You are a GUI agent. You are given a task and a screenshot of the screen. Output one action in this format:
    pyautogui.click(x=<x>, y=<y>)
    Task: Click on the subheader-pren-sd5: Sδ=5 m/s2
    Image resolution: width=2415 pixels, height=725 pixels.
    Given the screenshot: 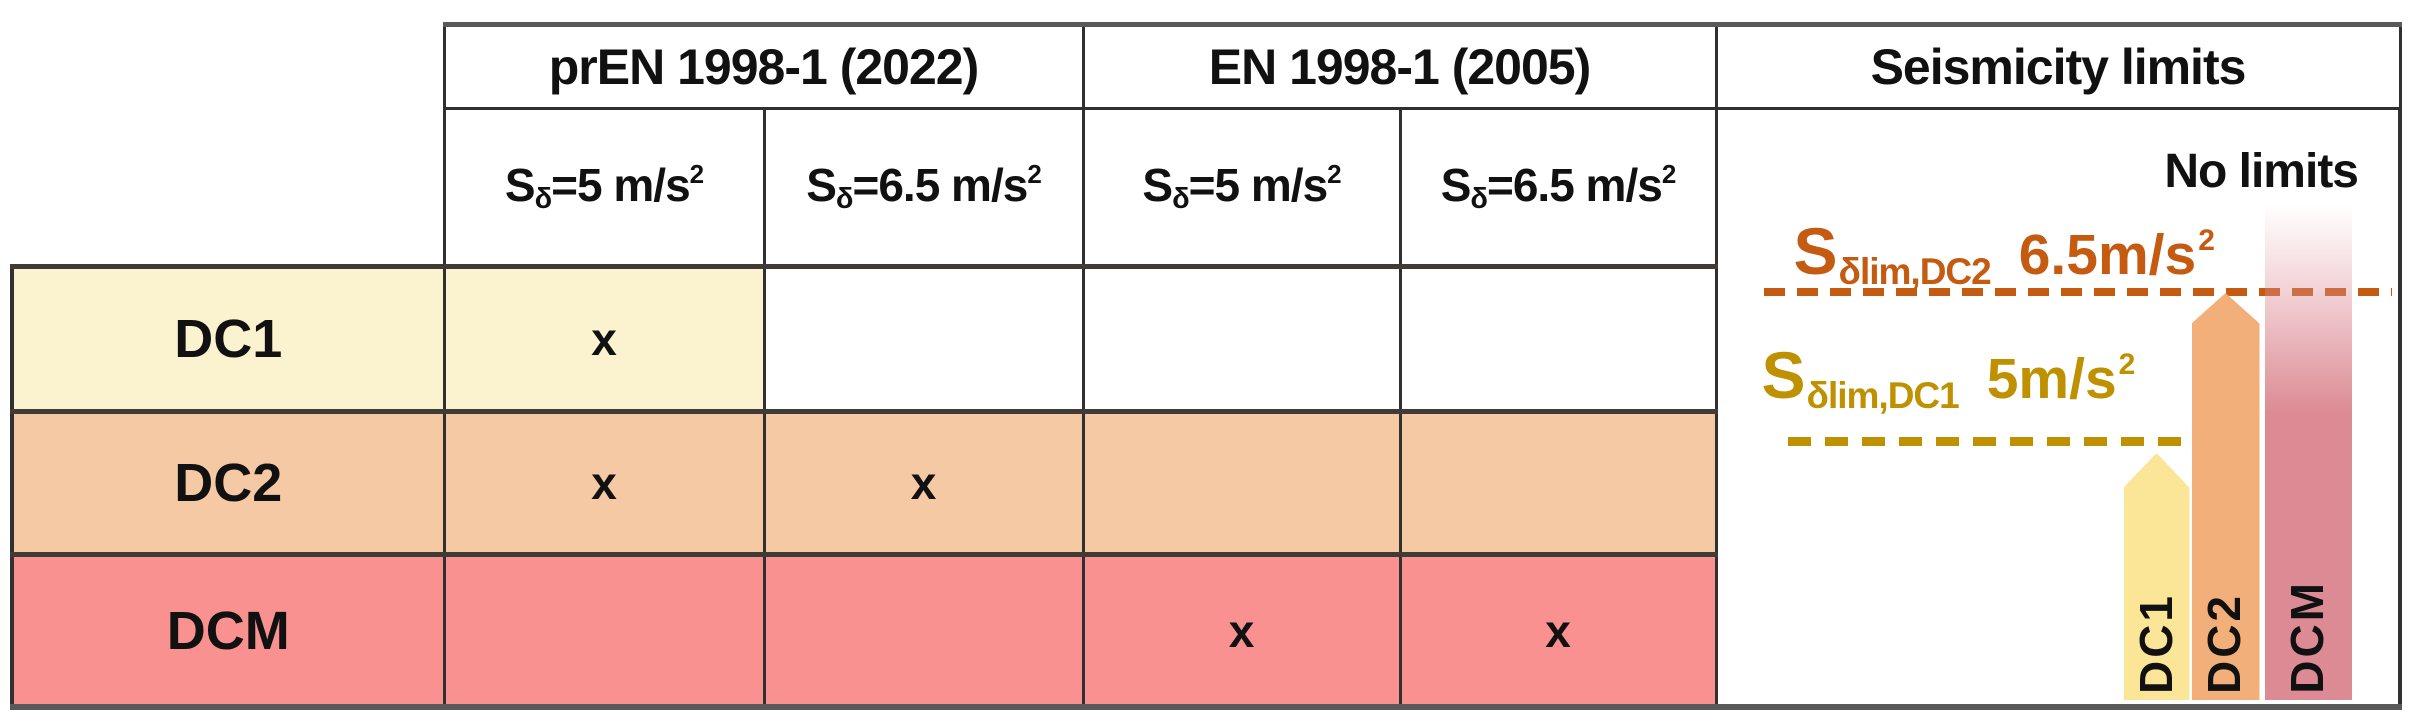 What is the action you would take?
    pyautogui.click(x=604, y=188)
    